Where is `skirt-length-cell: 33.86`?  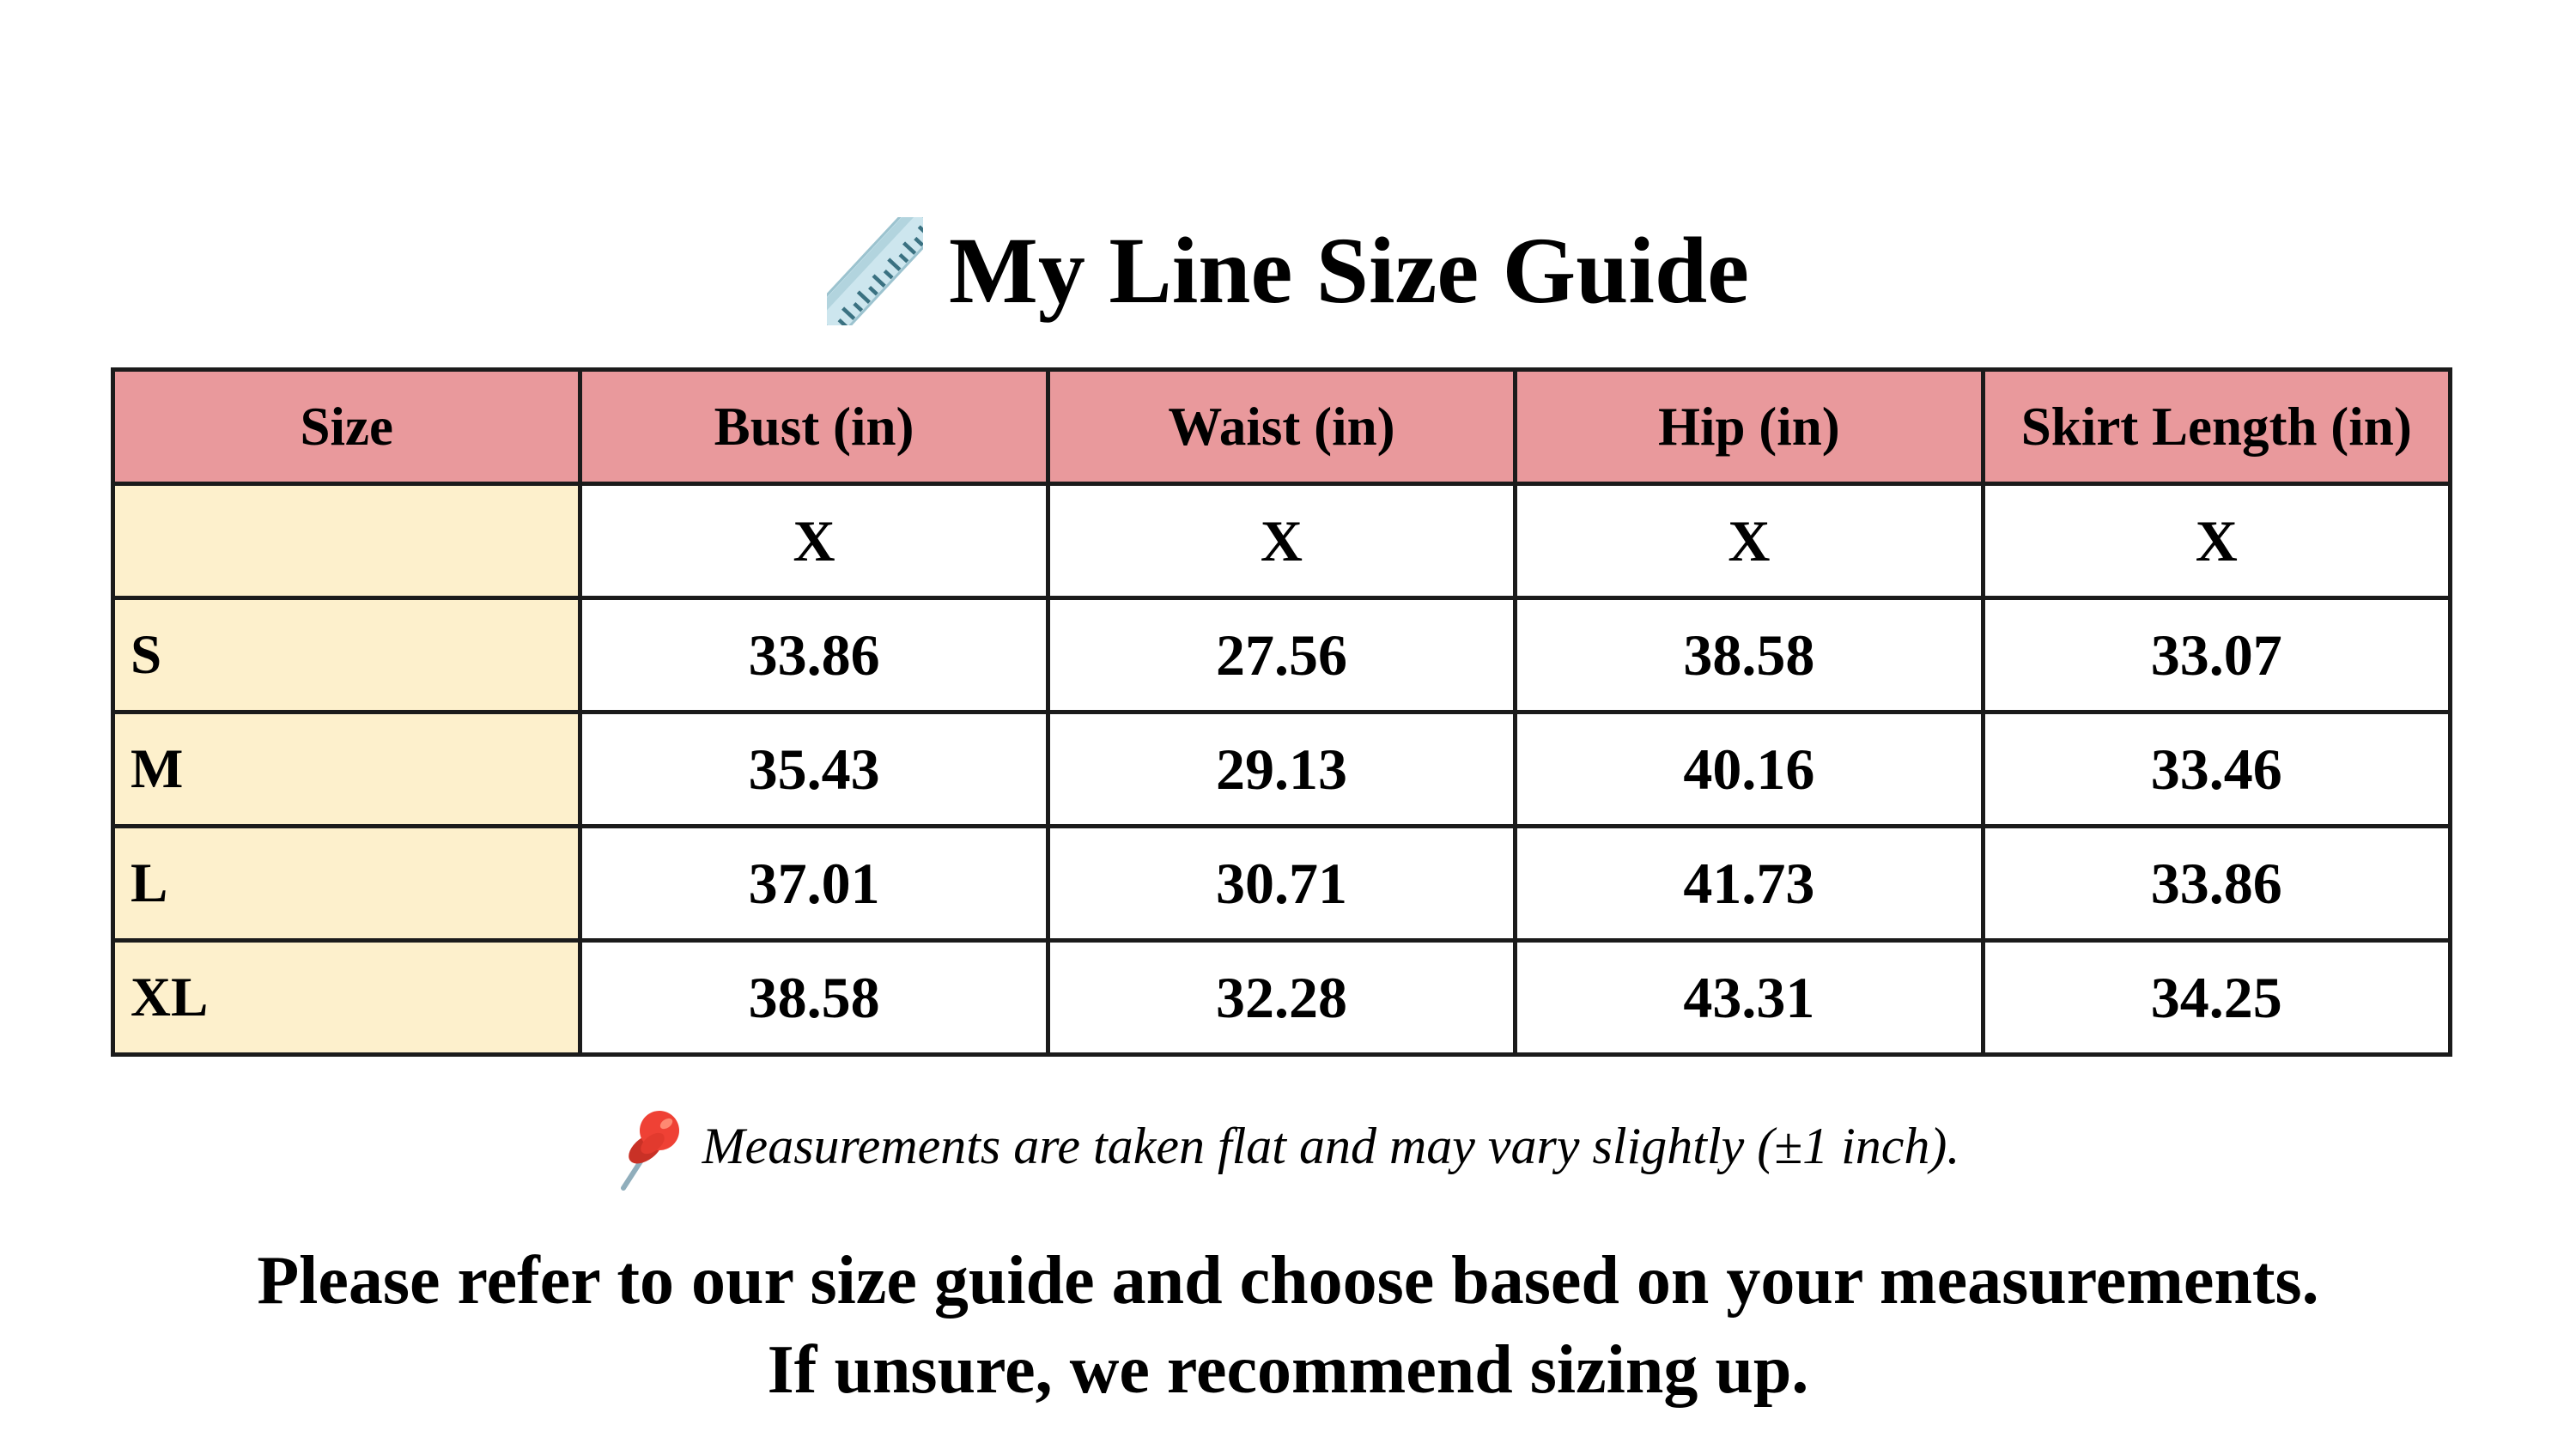
skirt-length-cell: 33.86 is located at coordinates (2216, 883).